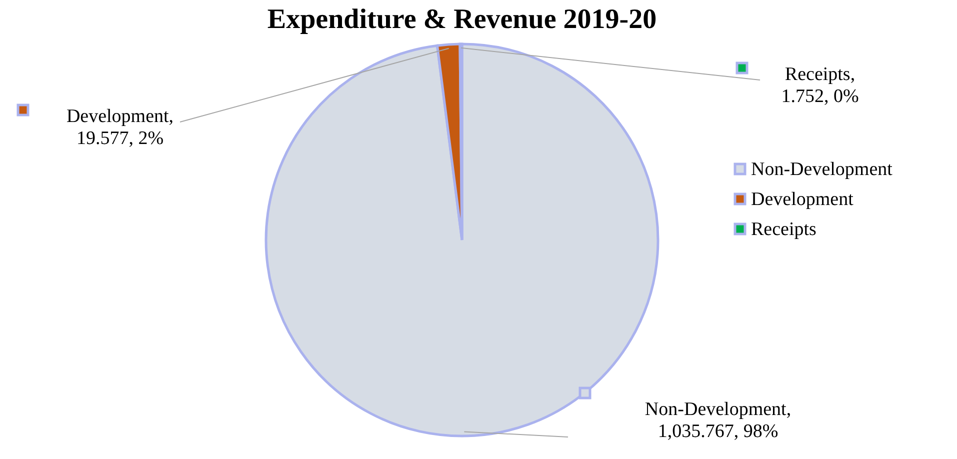 This screenshot has height=459, width=957. What do you see at coordinates (822, 169) in the screenshot?
I see `legend-label: Non-Development` at bounding box center [822, 169].